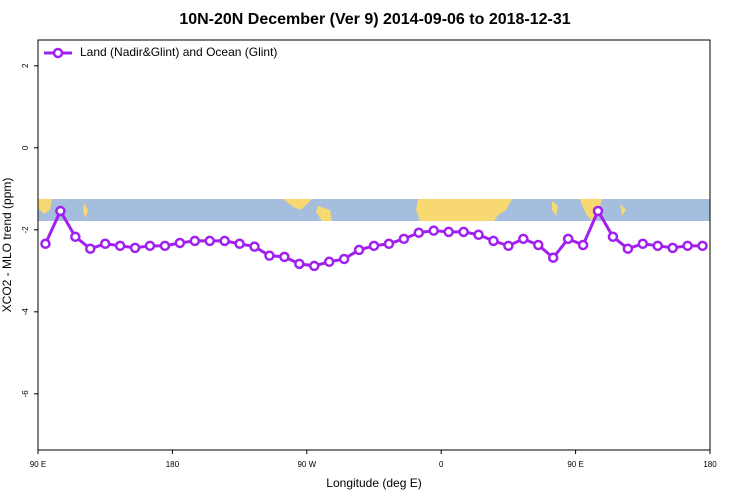 The height and width of the screenshot is (500, 750). Describe the element at coordinates (25, 394) in the screenshot. I see `y-tick-label: -6` at that location.